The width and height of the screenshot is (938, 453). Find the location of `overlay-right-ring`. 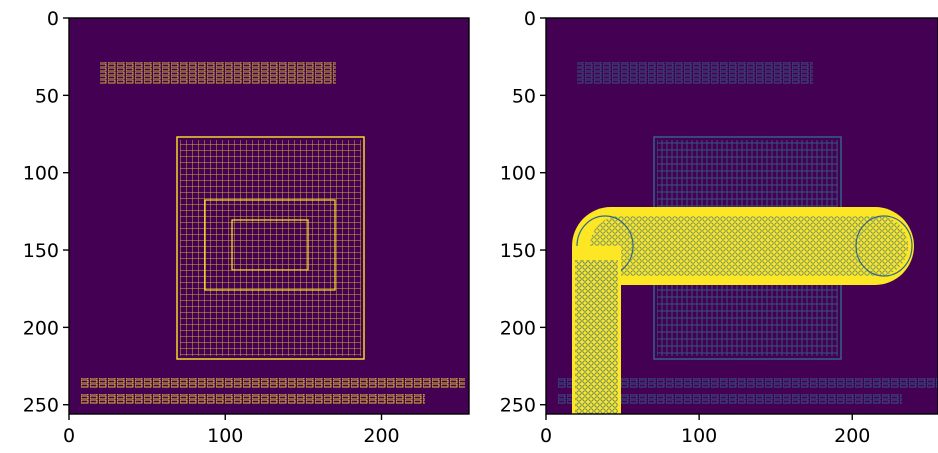

overlay-right-ring is located at coordinates (884, 246).